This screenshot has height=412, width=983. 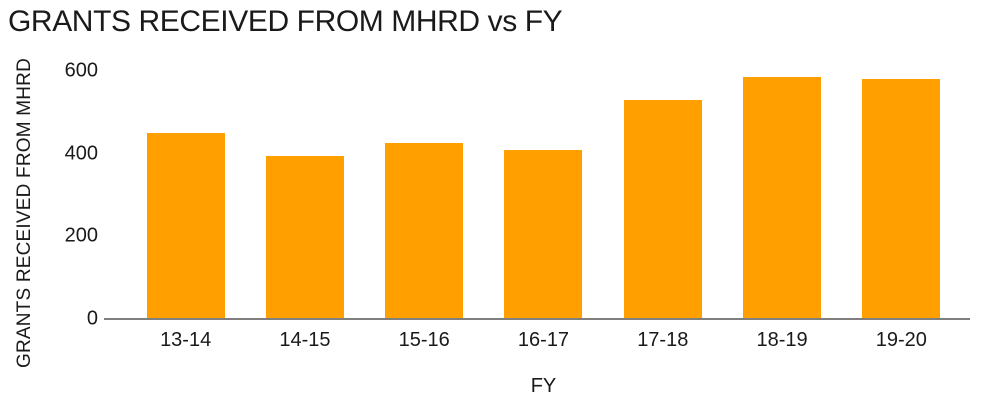 I want to click on y-tick-label-400: 400, so click(x=81, y=153).